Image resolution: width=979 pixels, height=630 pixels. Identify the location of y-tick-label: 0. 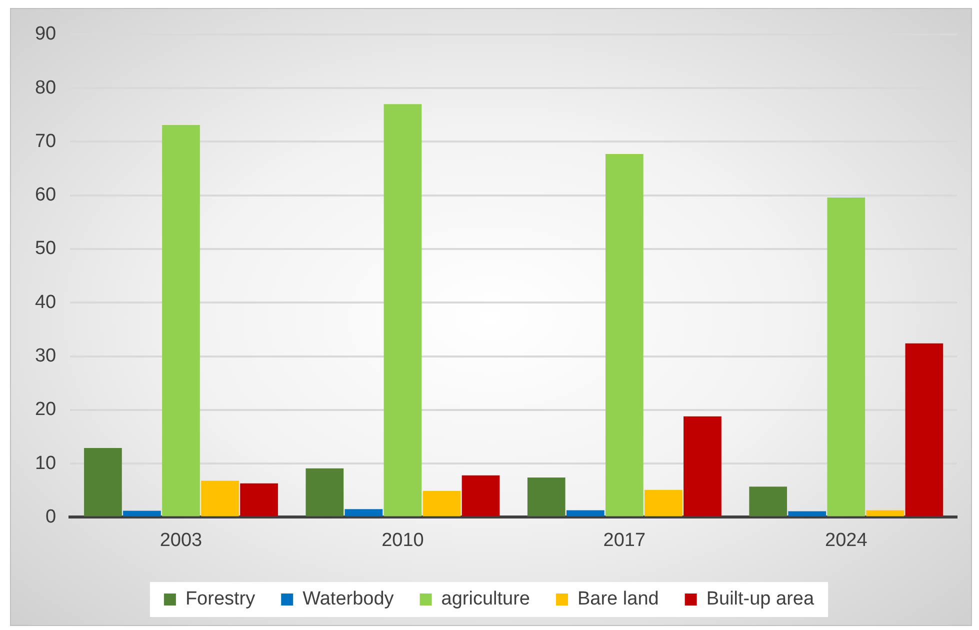
(51, 517).